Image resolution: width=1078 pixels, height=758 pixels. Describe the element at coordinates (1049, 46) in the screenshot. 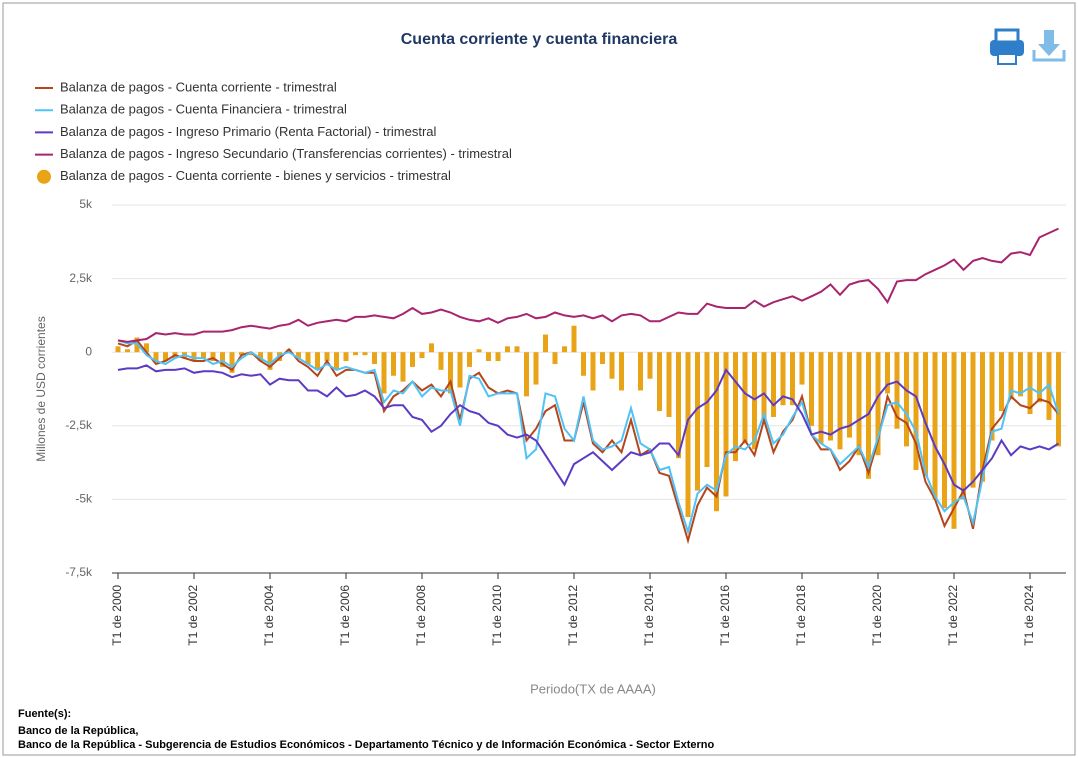

I see `download-button` at that location.